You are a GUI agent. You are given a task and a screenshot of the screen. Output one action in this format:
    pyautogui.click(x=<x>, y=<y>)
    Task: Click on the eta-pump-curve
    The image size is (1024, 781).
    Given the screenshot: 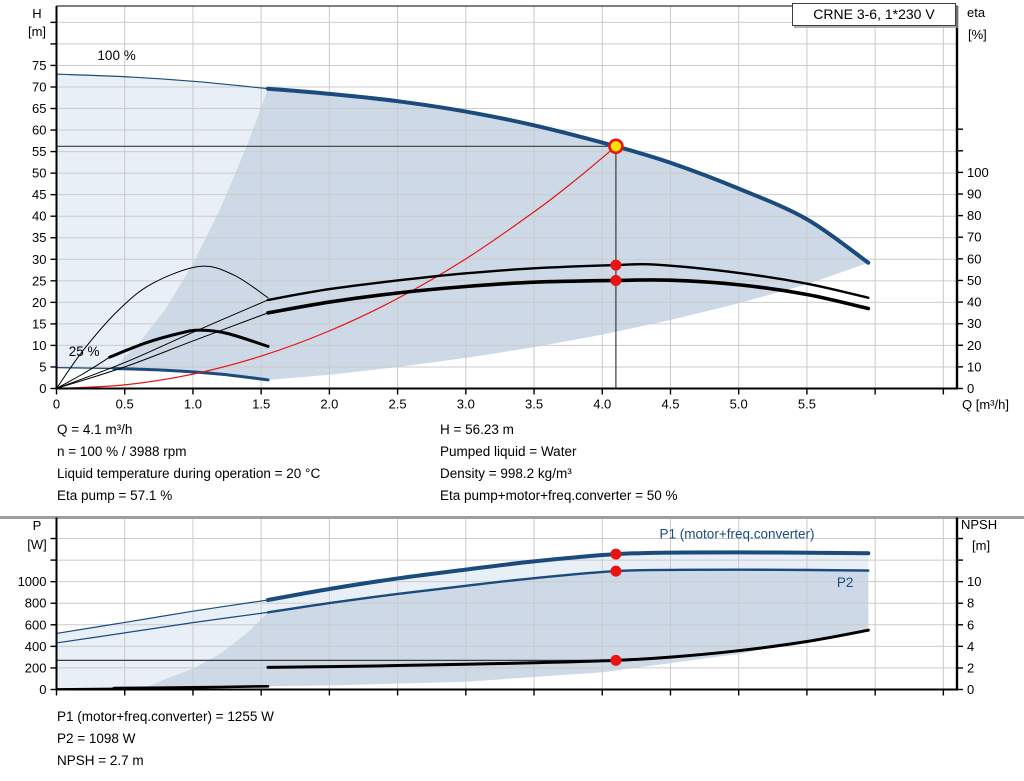 What is the action you would take?
    pyautogui.click(x=568, y=282)
    